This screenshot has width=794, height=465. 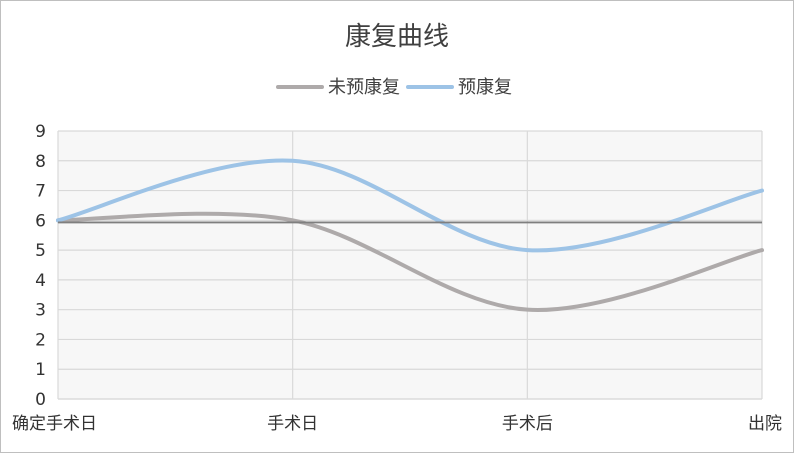 I want to click on y-tick-label: 1, so click(x=40, y=370).